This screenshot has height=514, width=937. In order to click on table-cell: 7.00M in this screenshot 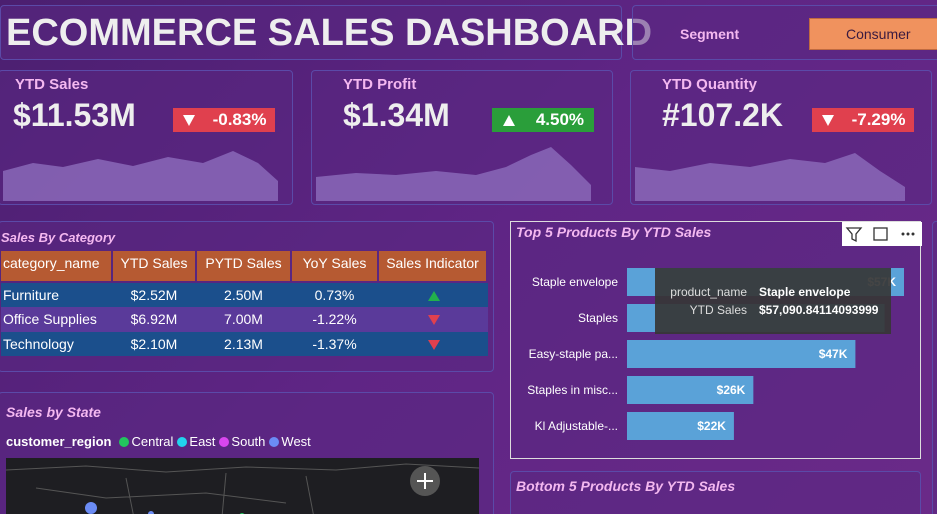, I will do `click(243, 319)`.